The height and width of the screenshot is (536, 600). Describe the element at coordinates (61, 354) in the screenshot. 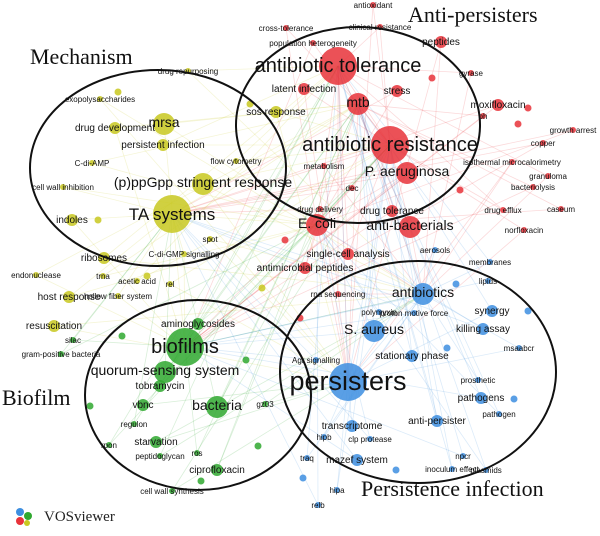

I see `node-label-gram-positive-bacteria: gram-positive bacteria` at that location.